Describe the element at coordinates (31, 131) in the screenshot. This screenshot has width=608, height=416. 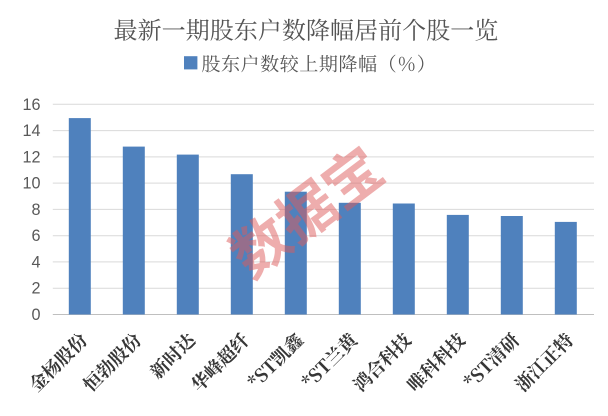
I see `svg-text: 14` at that location.